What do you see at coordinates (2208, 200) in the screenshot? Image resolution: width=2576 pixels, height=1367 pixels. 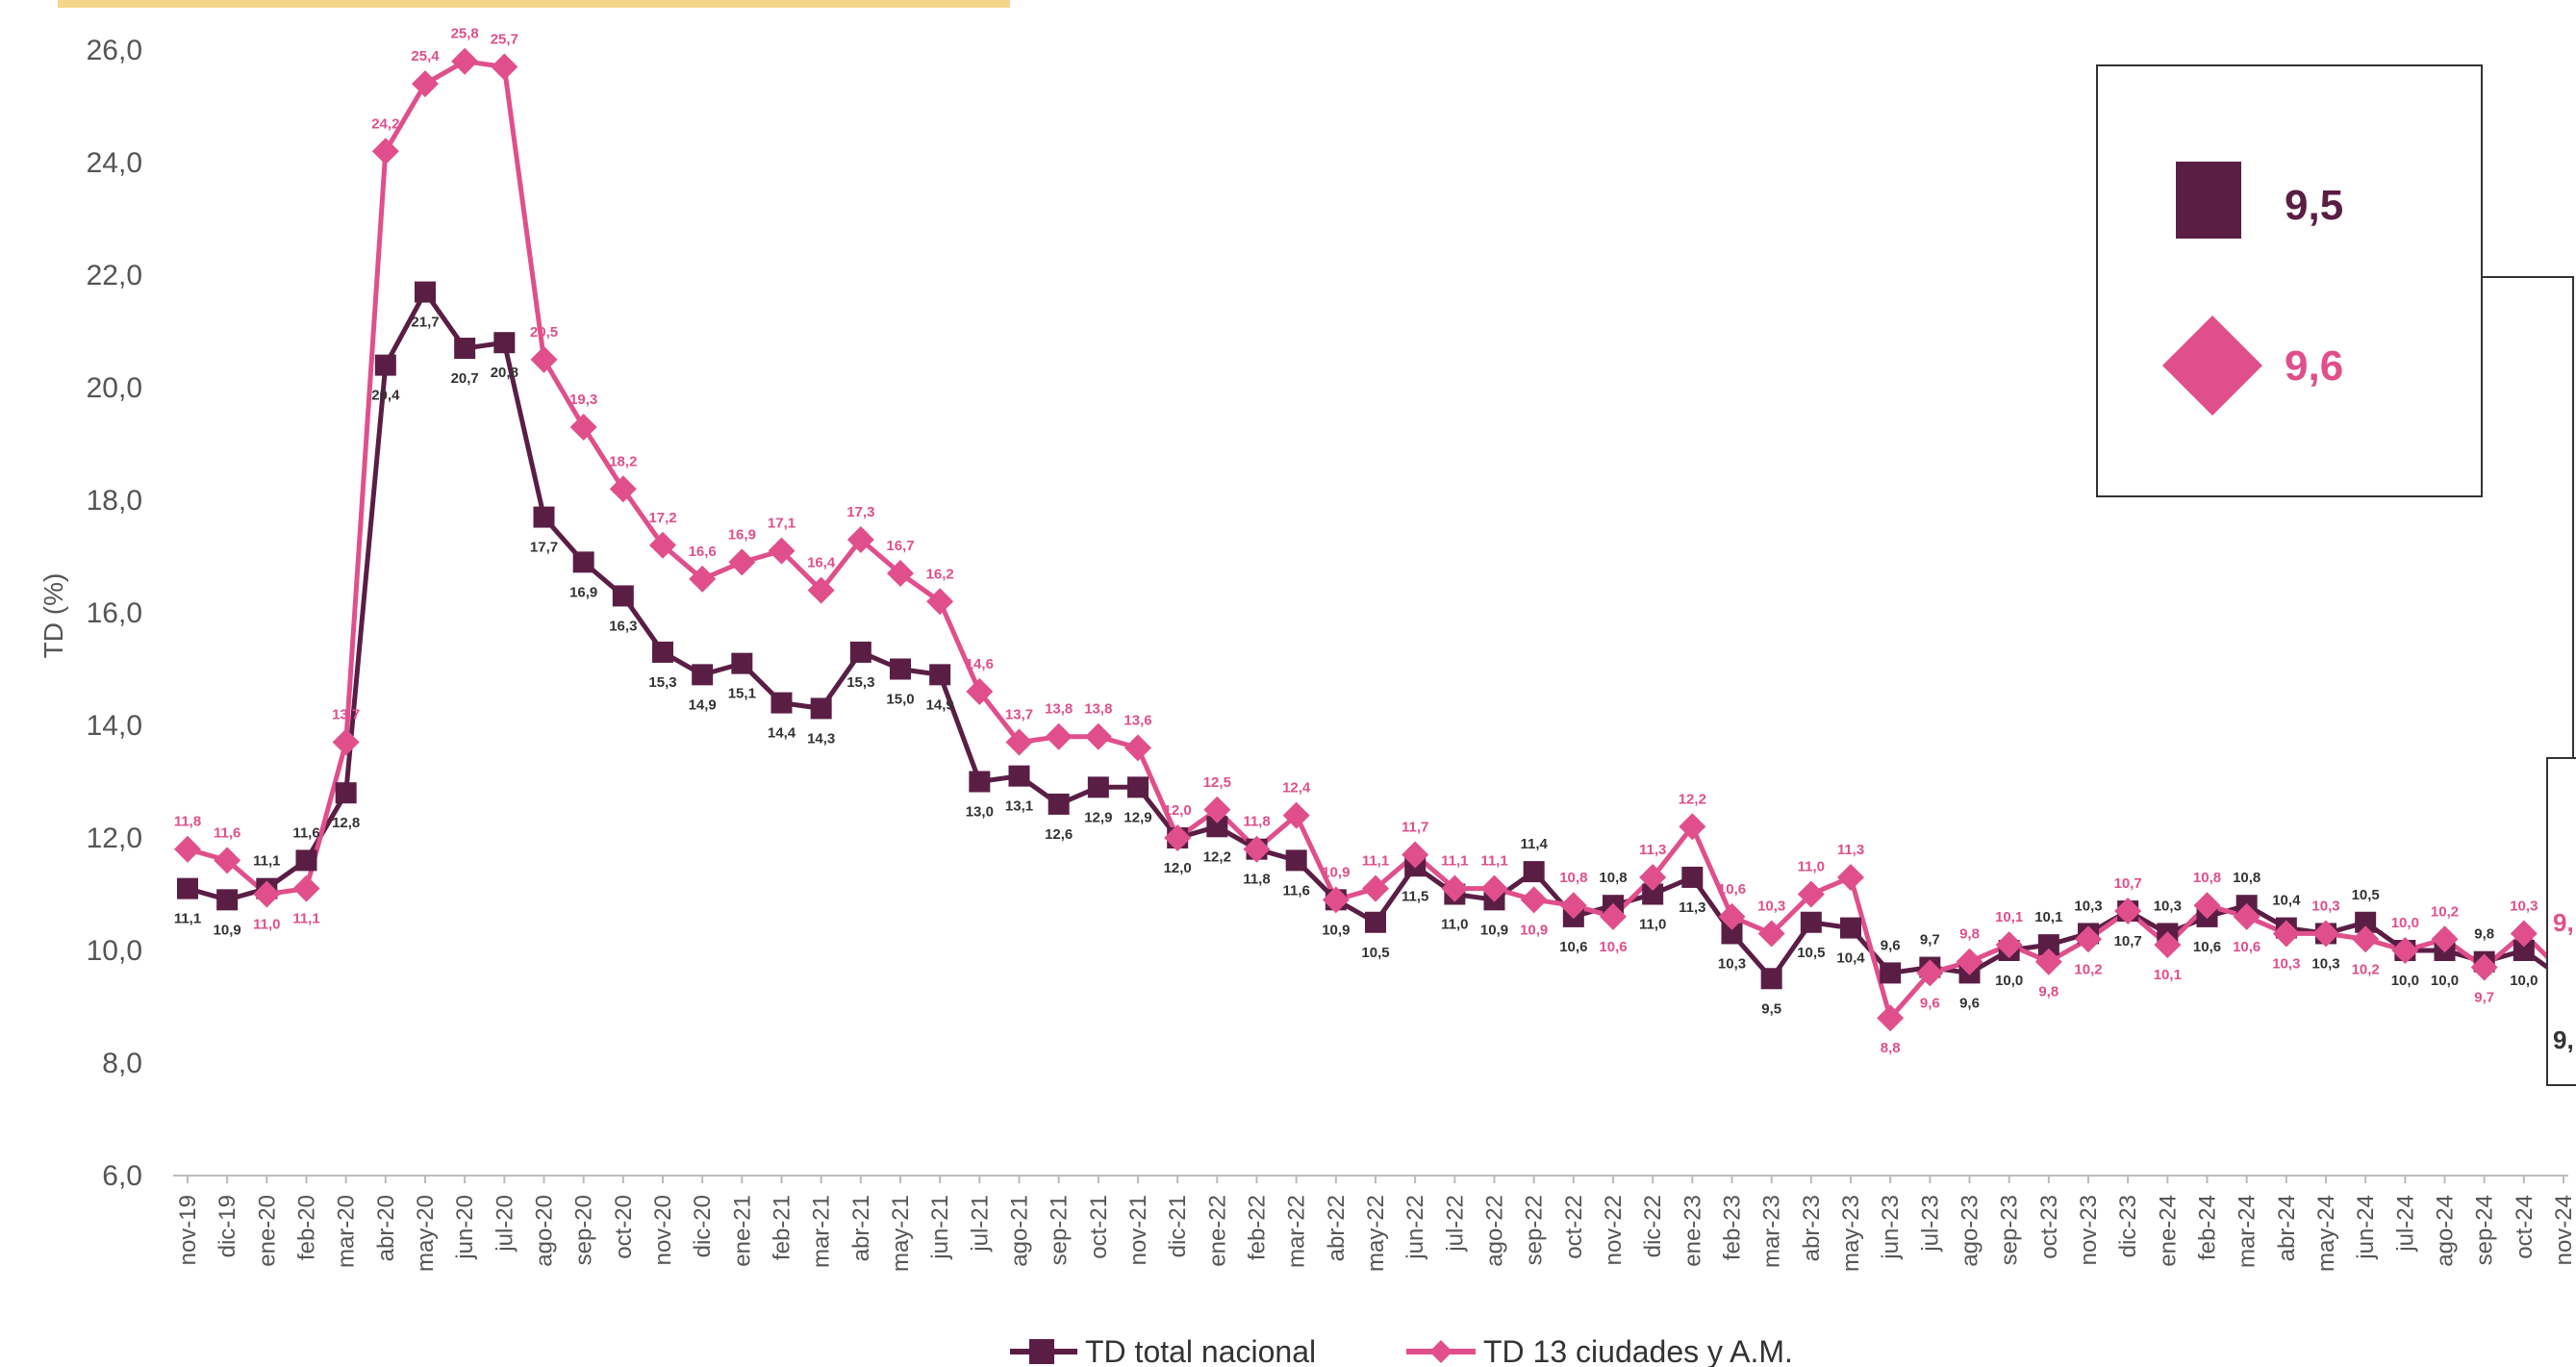 I see `national-square-icon` at bounding box center [2208, 200].